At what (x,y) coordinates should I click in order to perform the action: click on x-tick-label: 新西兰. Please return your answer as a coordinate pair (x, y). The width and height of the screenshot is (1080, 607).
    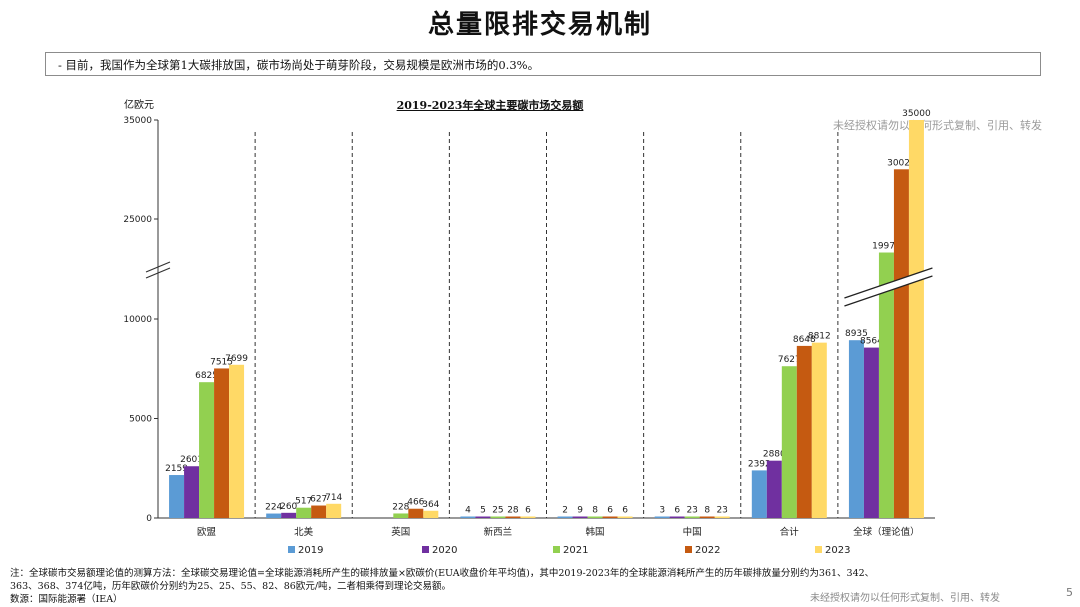
    Looking at the image, I should click on (498, 532).